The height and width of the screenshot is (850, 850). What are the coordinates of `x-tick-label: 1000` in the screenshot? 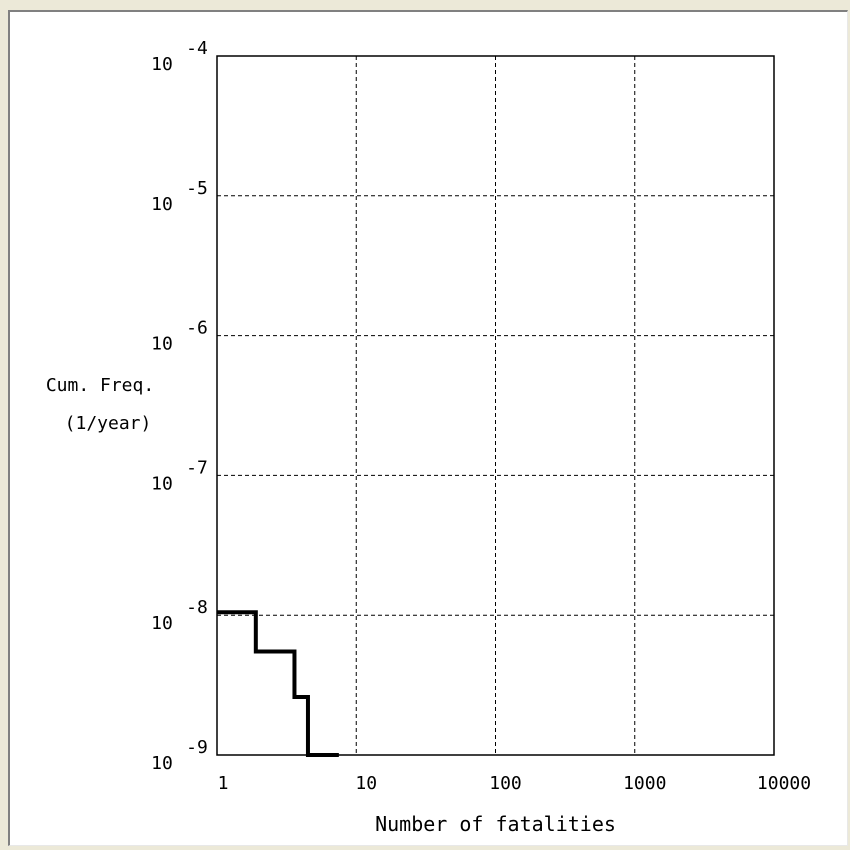 It's located at (644, 783).